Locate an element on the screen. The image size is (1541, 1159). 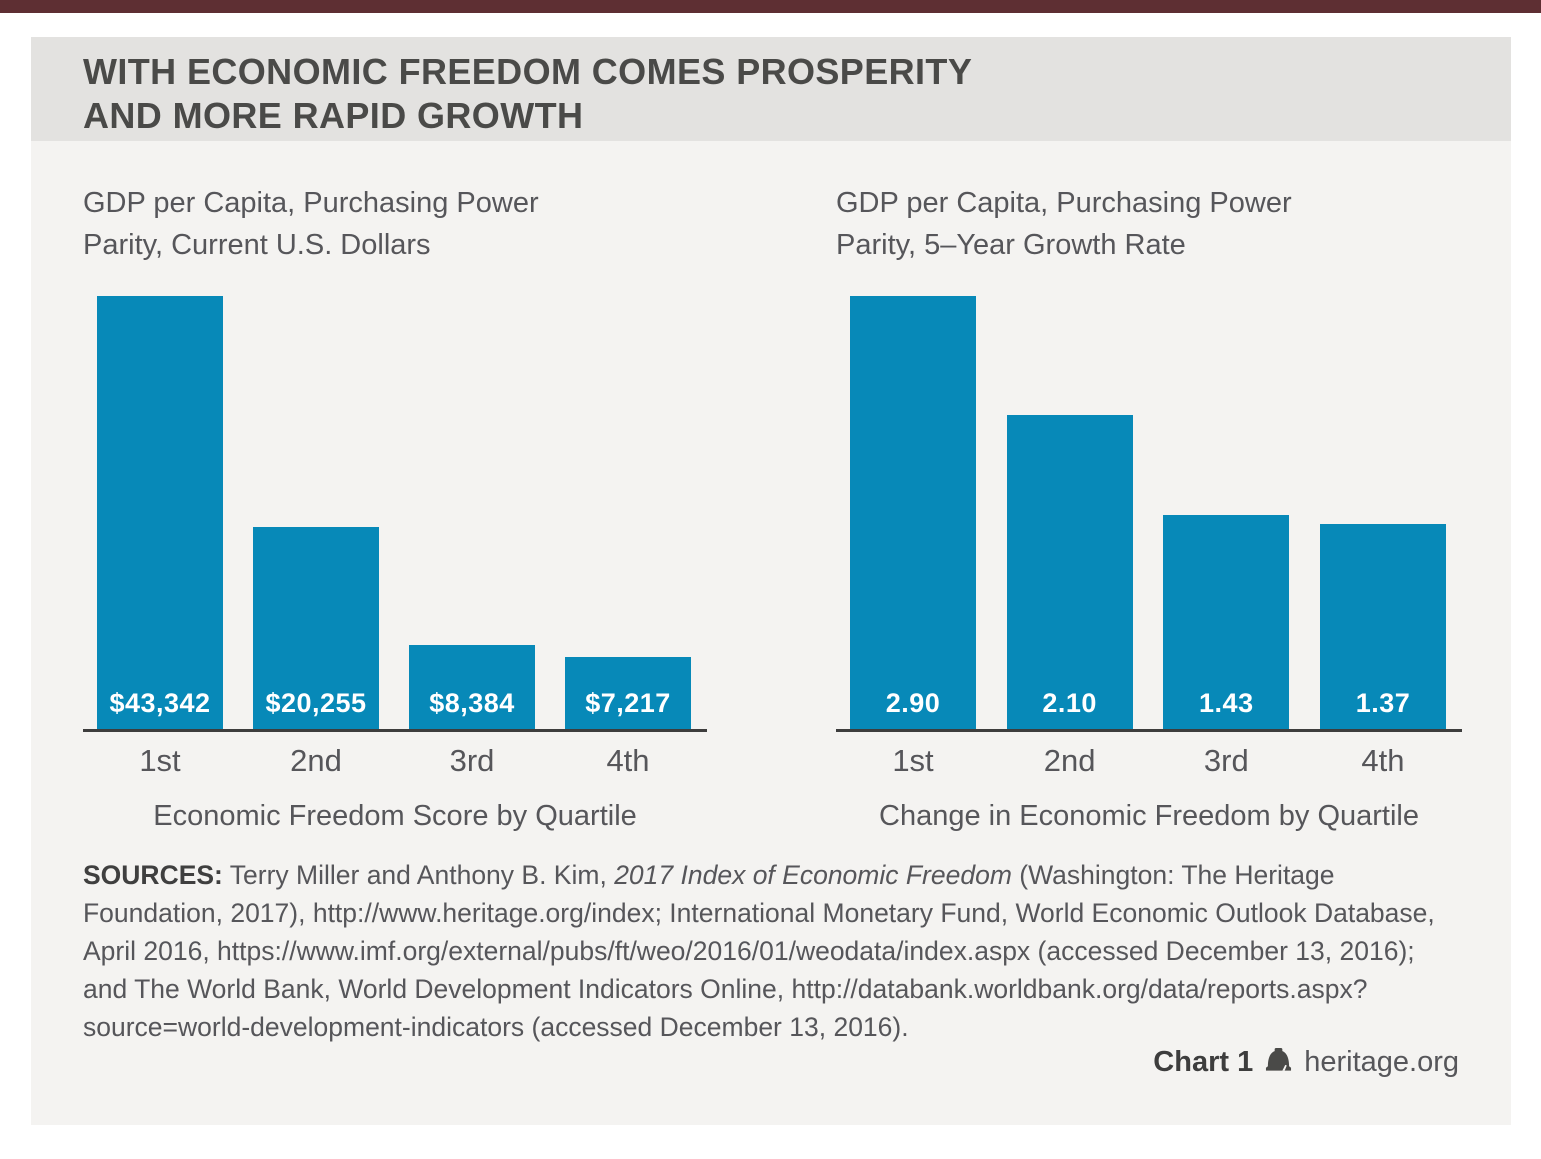
chart-footer: Chart 1 heritage.org is located at coordinates (1306, 1062).